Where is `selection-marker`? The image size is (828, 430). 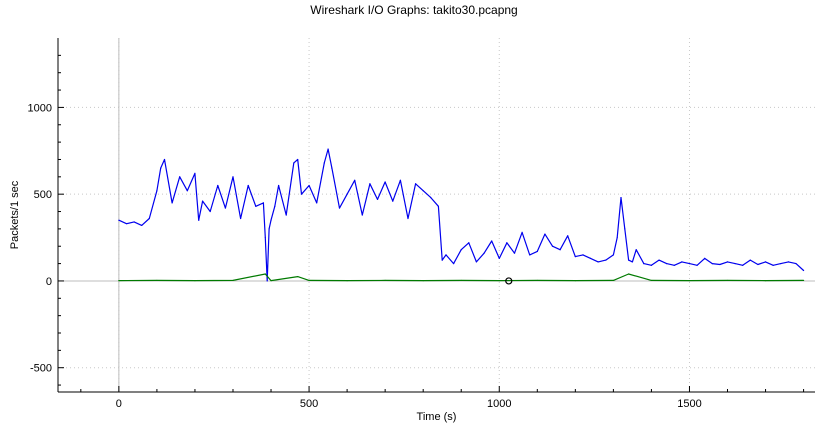
selection-marker is located at coordinates (509, 281).